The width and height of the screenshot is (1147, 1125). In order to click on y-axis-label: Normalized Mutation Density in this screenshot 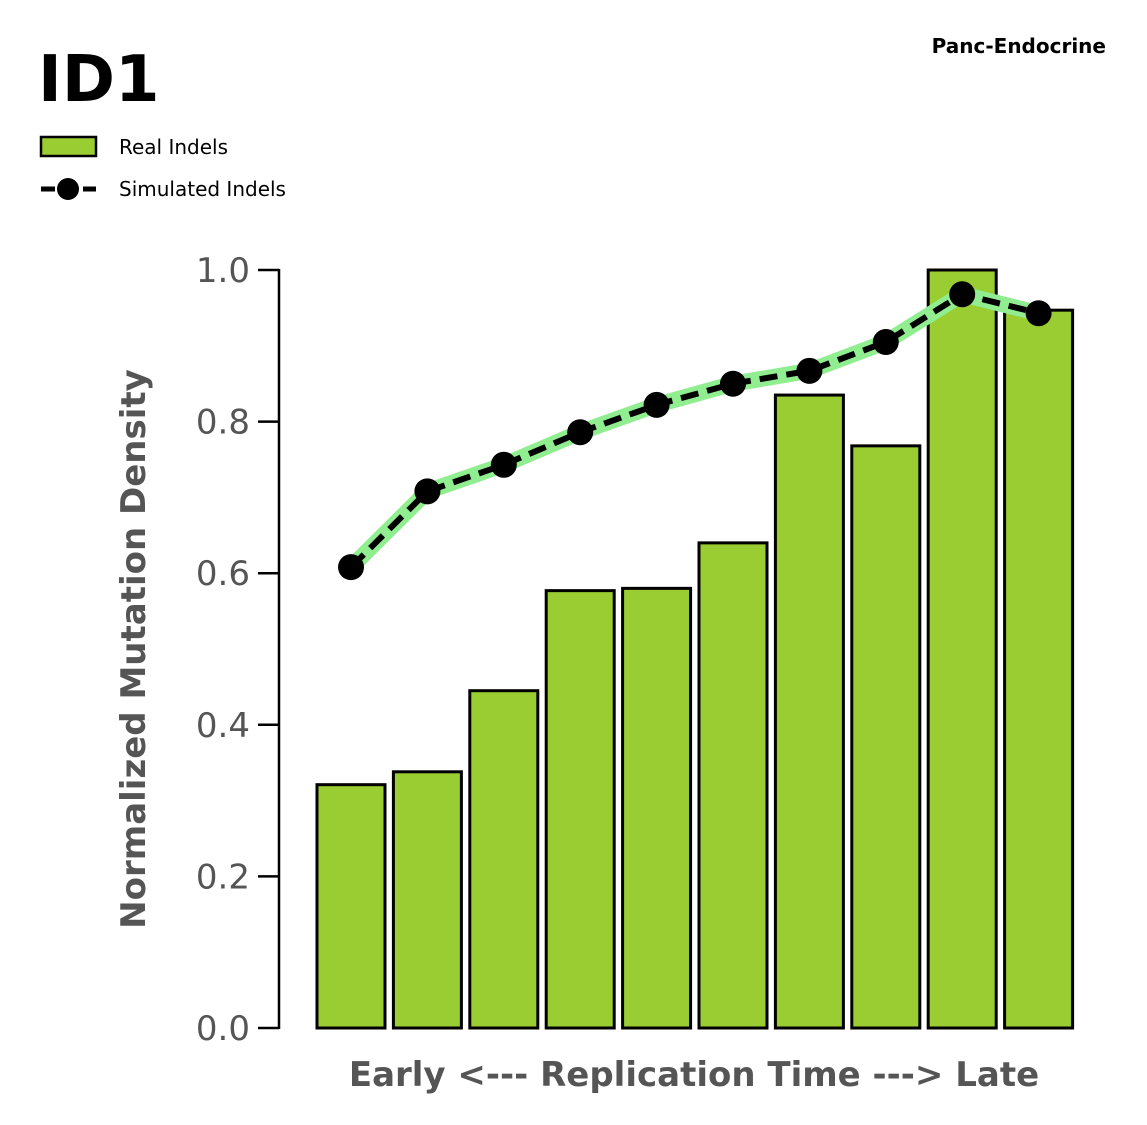, I will do `click(134, 649)`.